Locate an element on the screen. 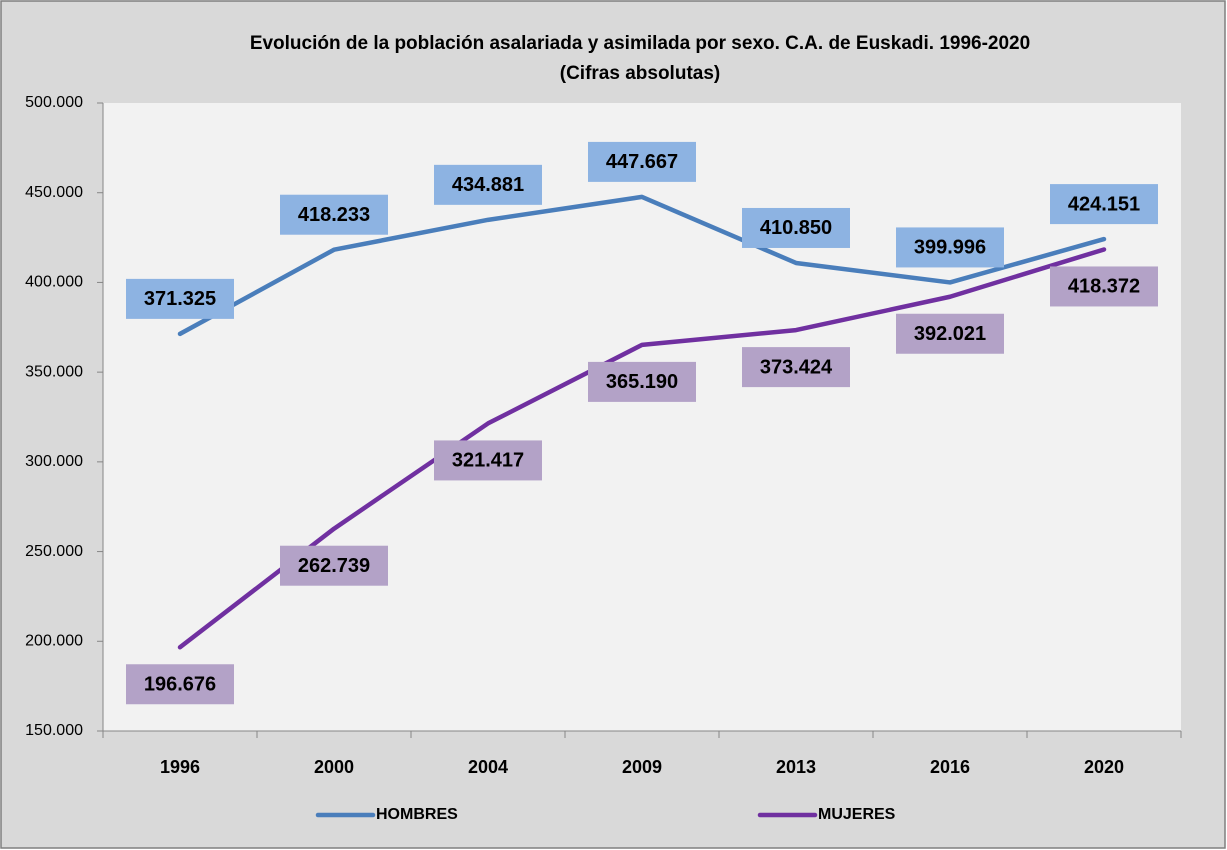 The height and width of the screenshot is (850, 1227). y-tick-label: 150.000 is located at coordinates (54, 730).